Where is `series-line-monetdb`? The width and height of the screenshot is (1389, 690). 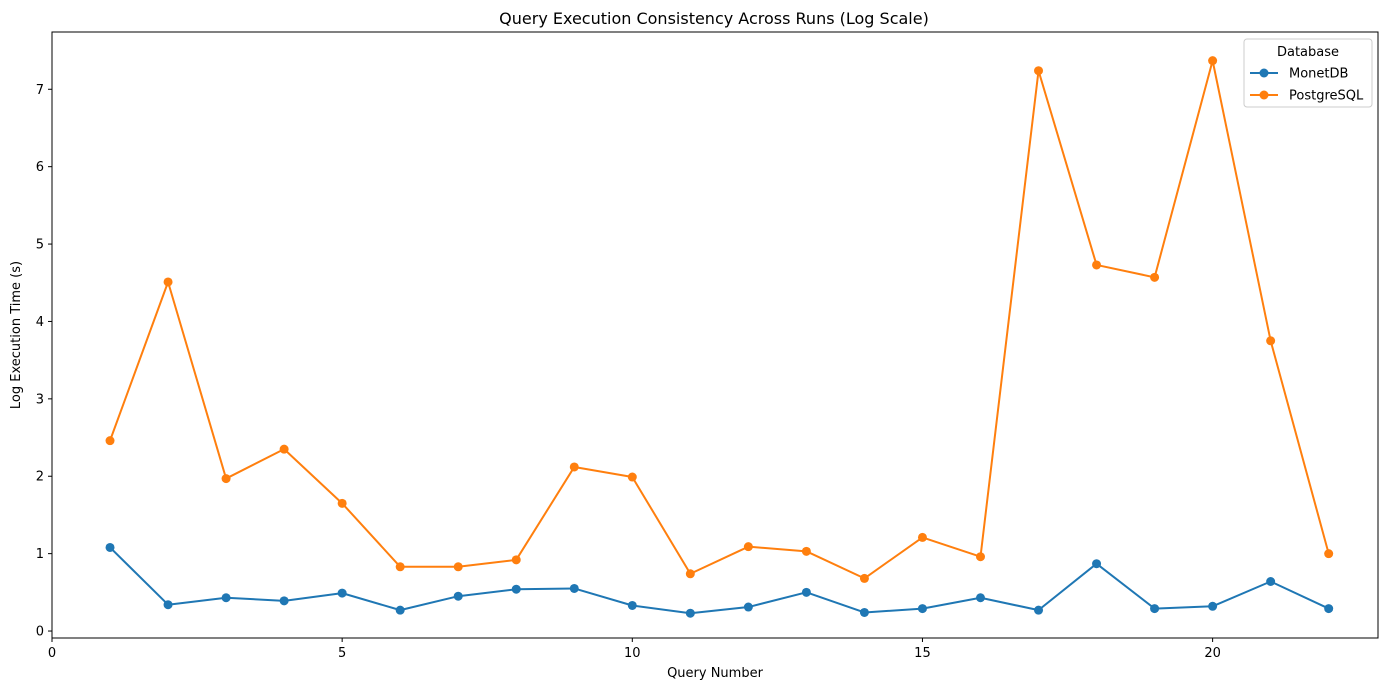
series-line-monetdb is located at coordinates (719, 580).